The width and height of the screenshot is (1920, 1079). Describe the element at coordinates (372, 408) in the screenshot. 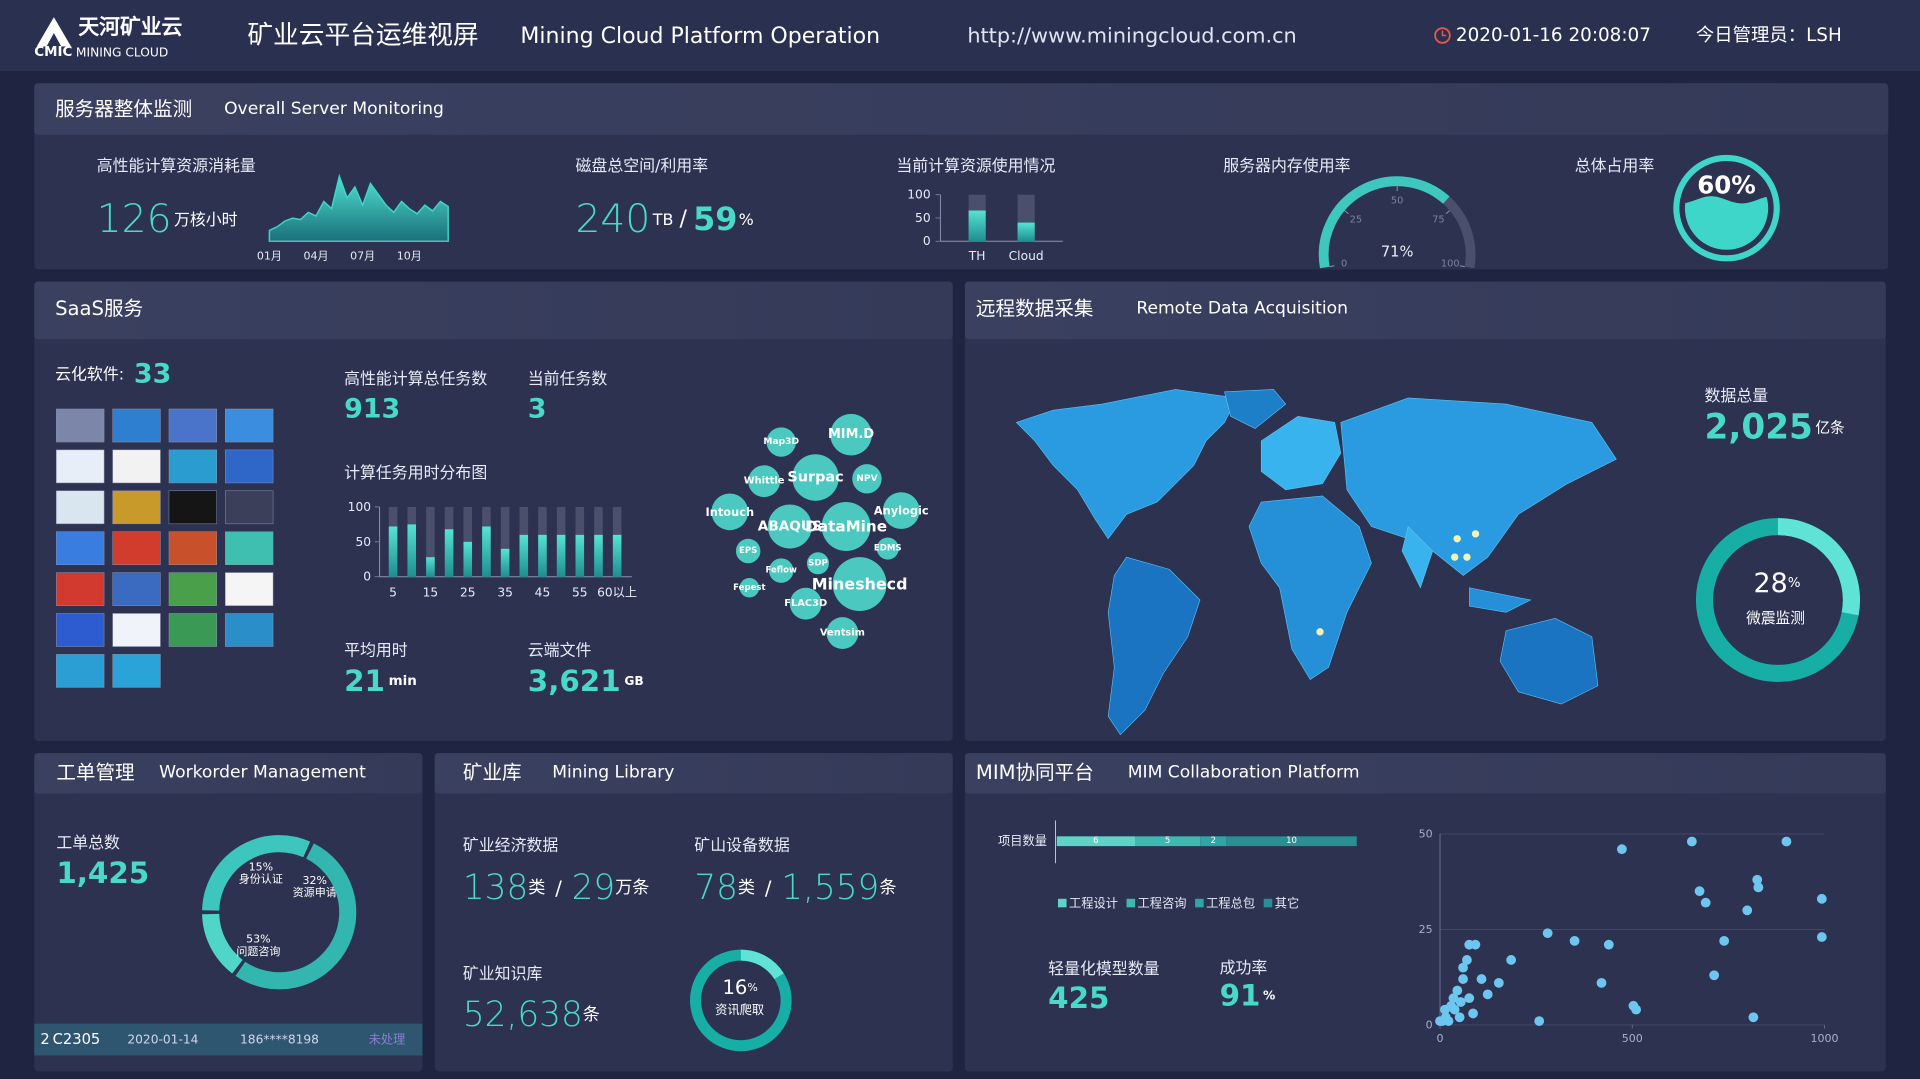

I see `label: 913` at that location.